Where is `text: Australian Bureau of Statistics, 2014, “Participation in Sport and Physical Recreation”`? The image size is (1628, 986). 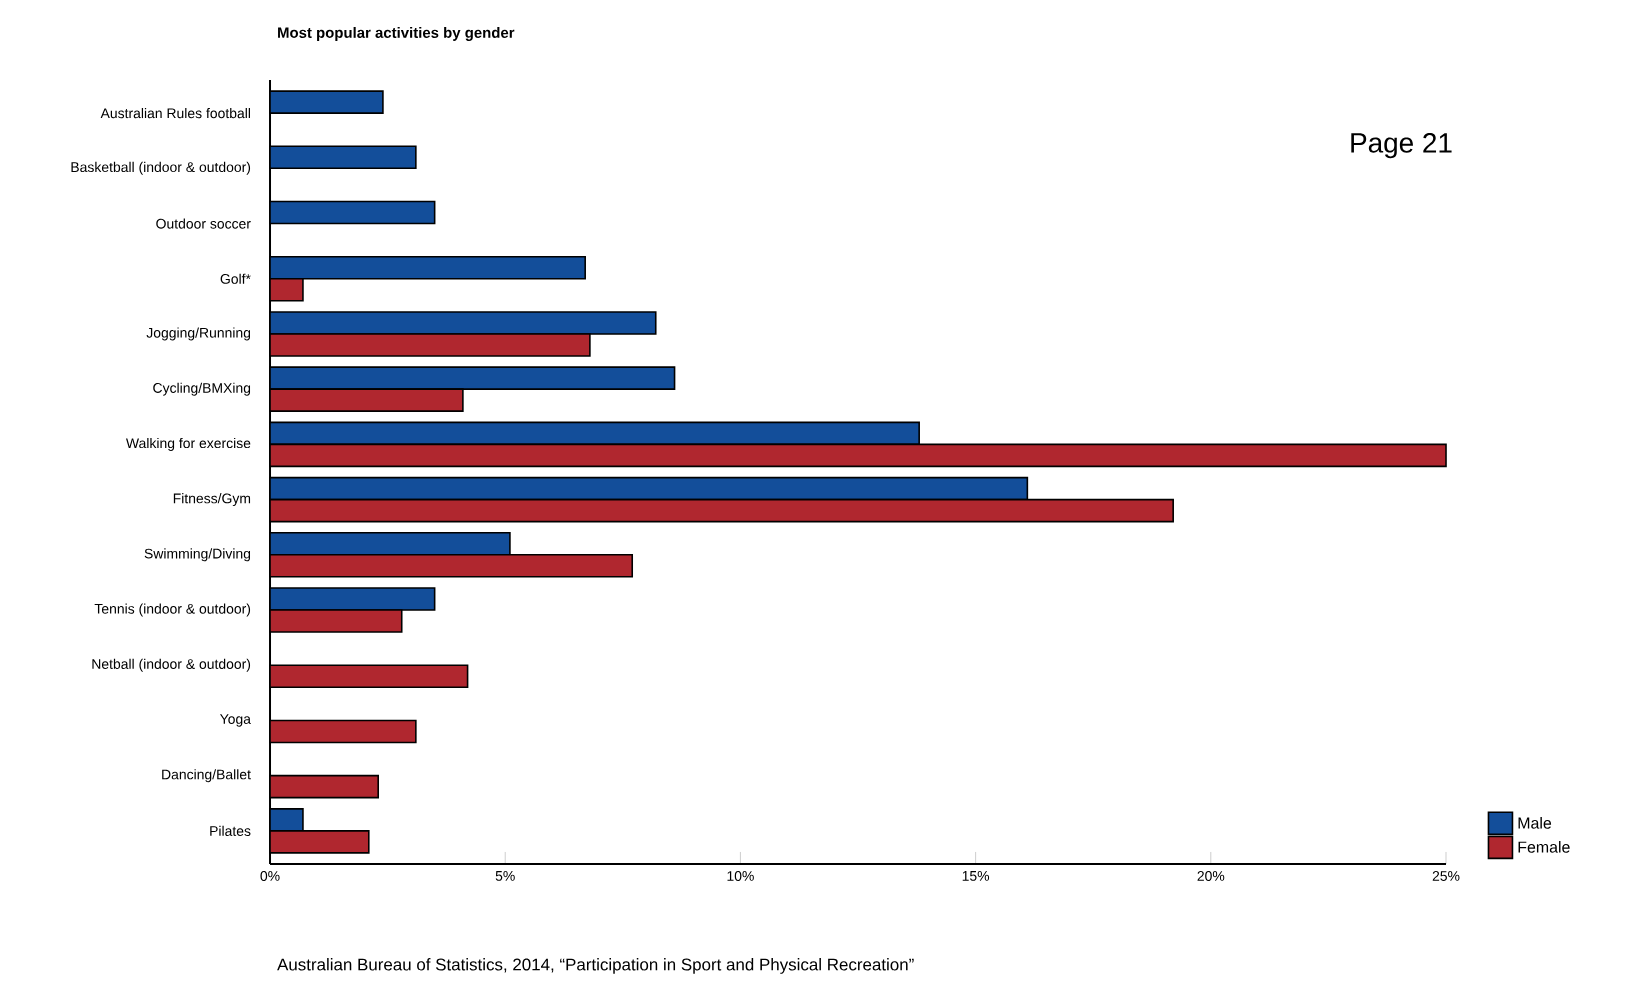 text: Australian Bureau of Statistics, 2014, “Participation in Sport and Physical Recreation” is located at coordinates (595, 966).